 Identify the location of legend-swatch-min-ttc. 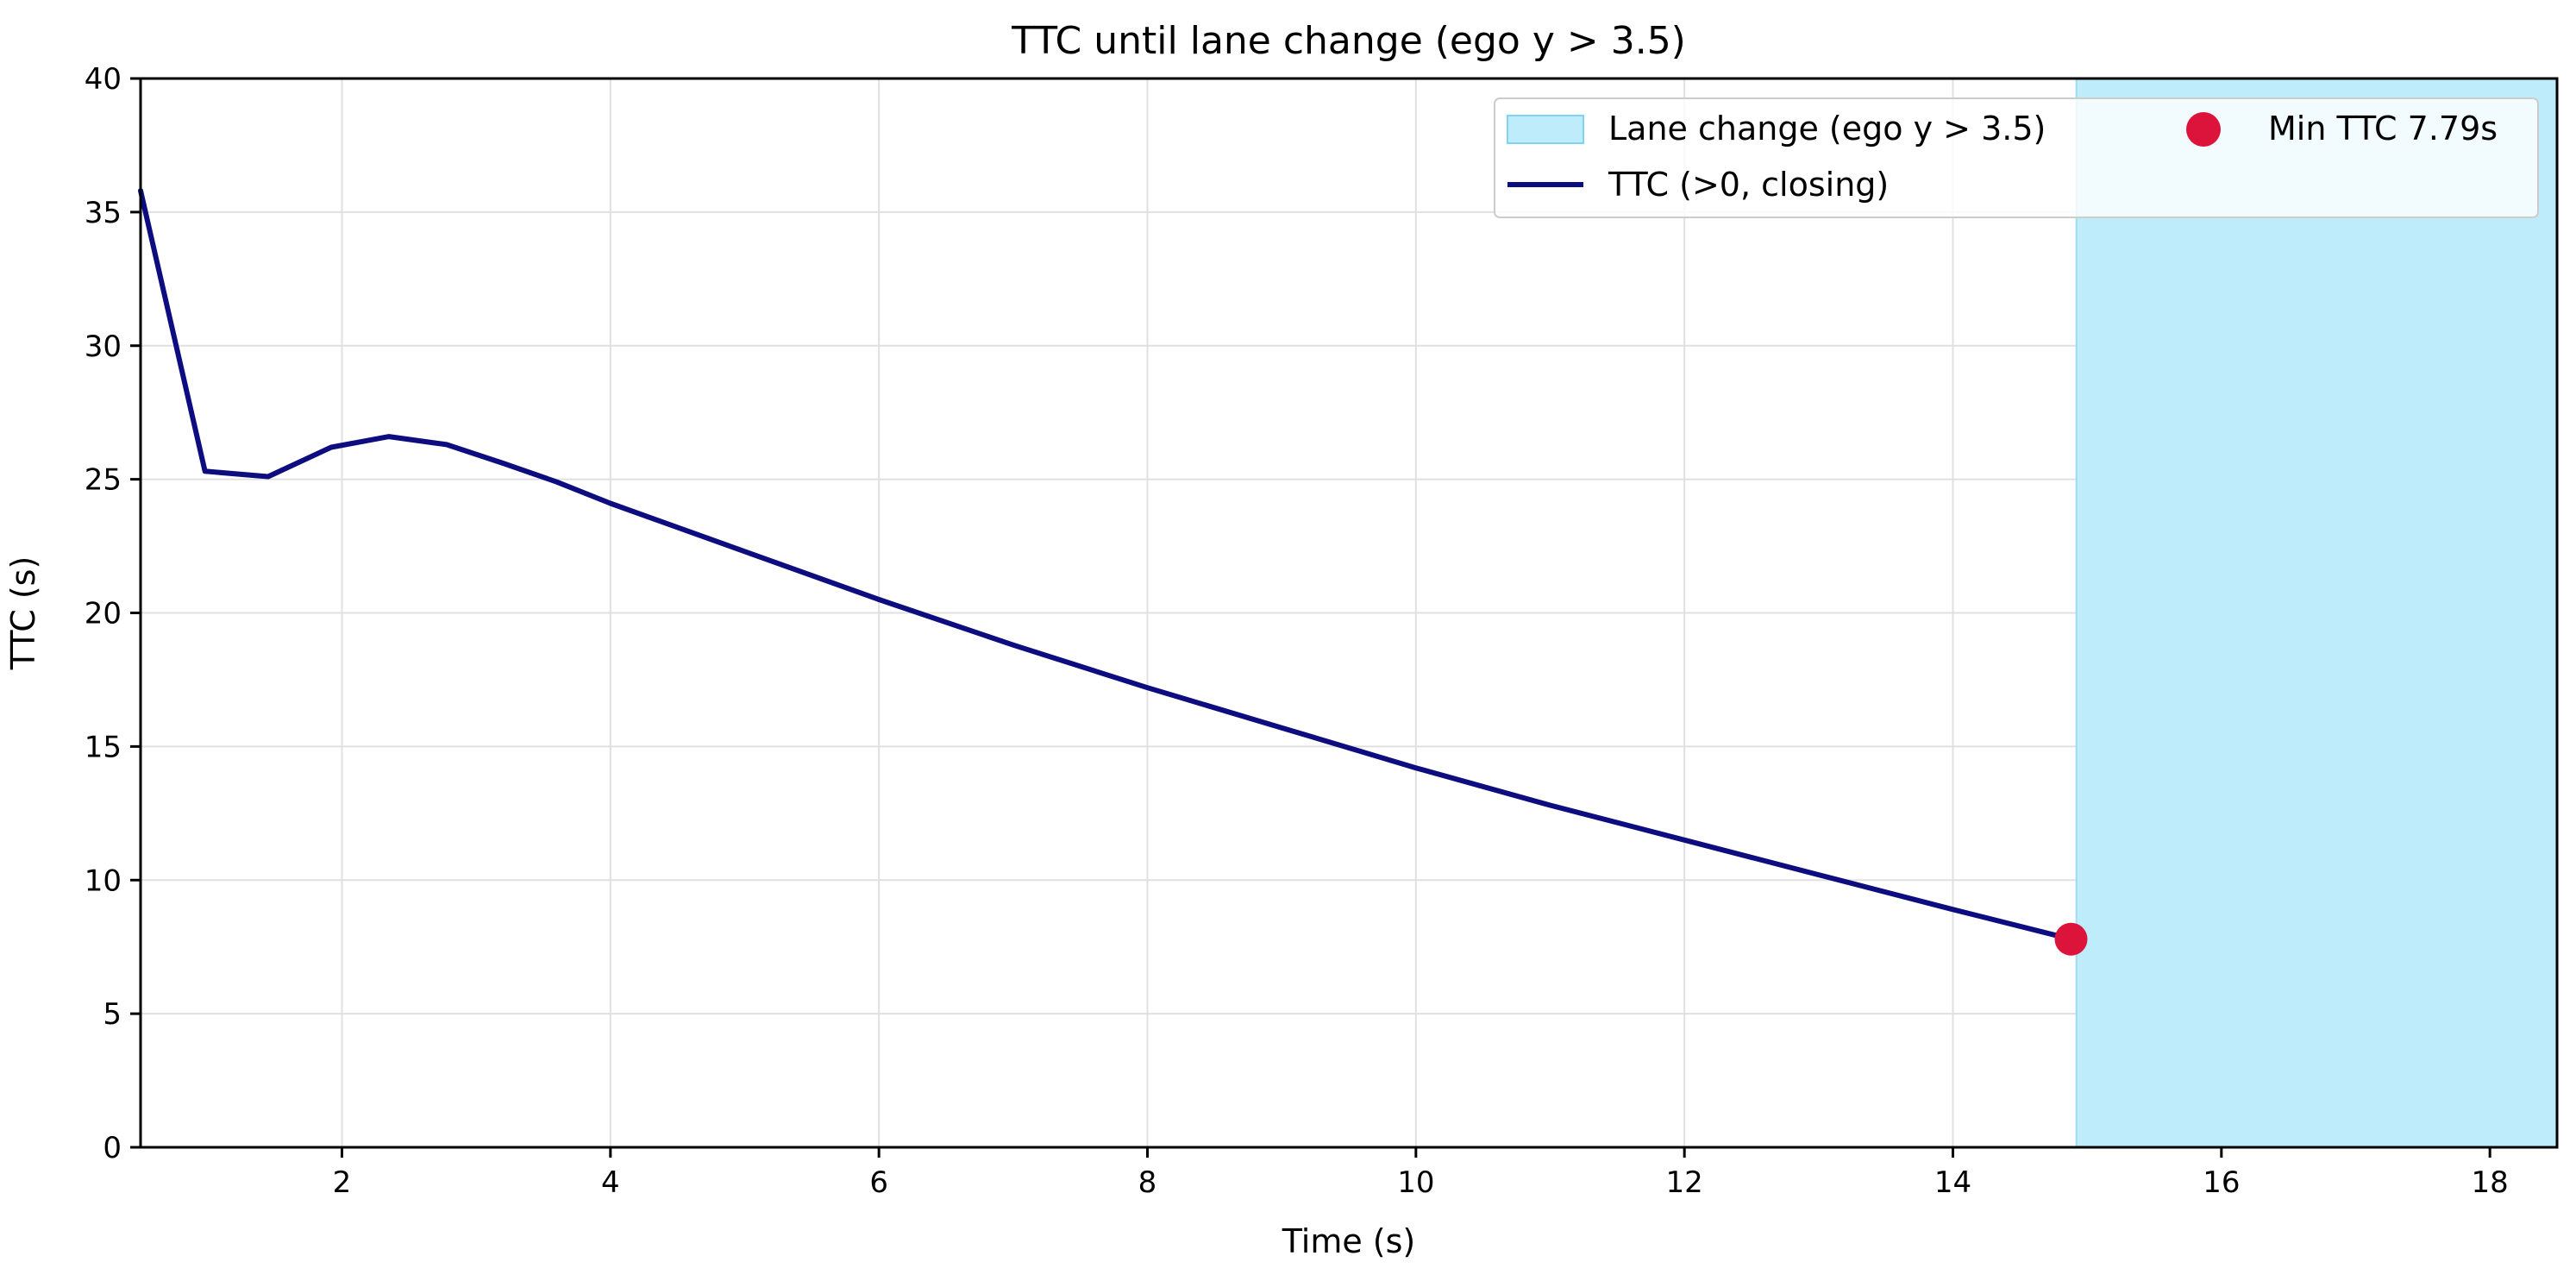
(2203, 129).